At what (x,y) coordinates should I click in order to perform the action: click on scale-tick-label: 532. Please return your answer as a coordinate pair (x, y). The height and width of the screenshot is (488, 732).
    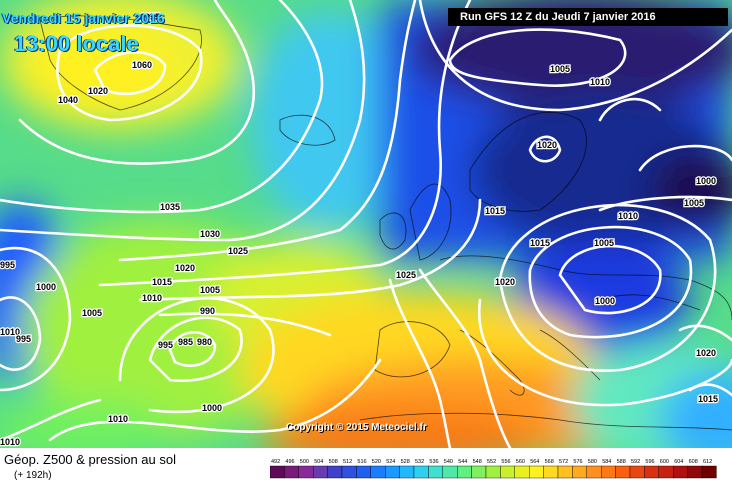
    Looking at the image, I should click on (419, 462).